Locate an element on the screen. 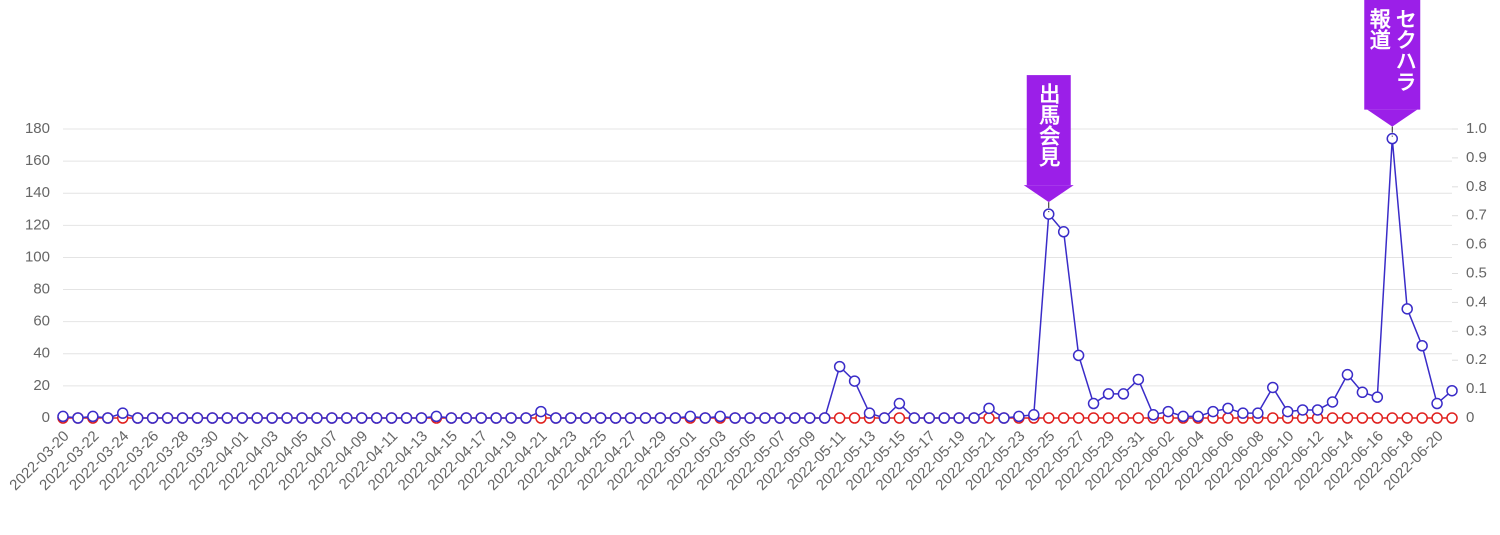  y2-tick-label: 0.3 is located at coordinates (1476, 330).